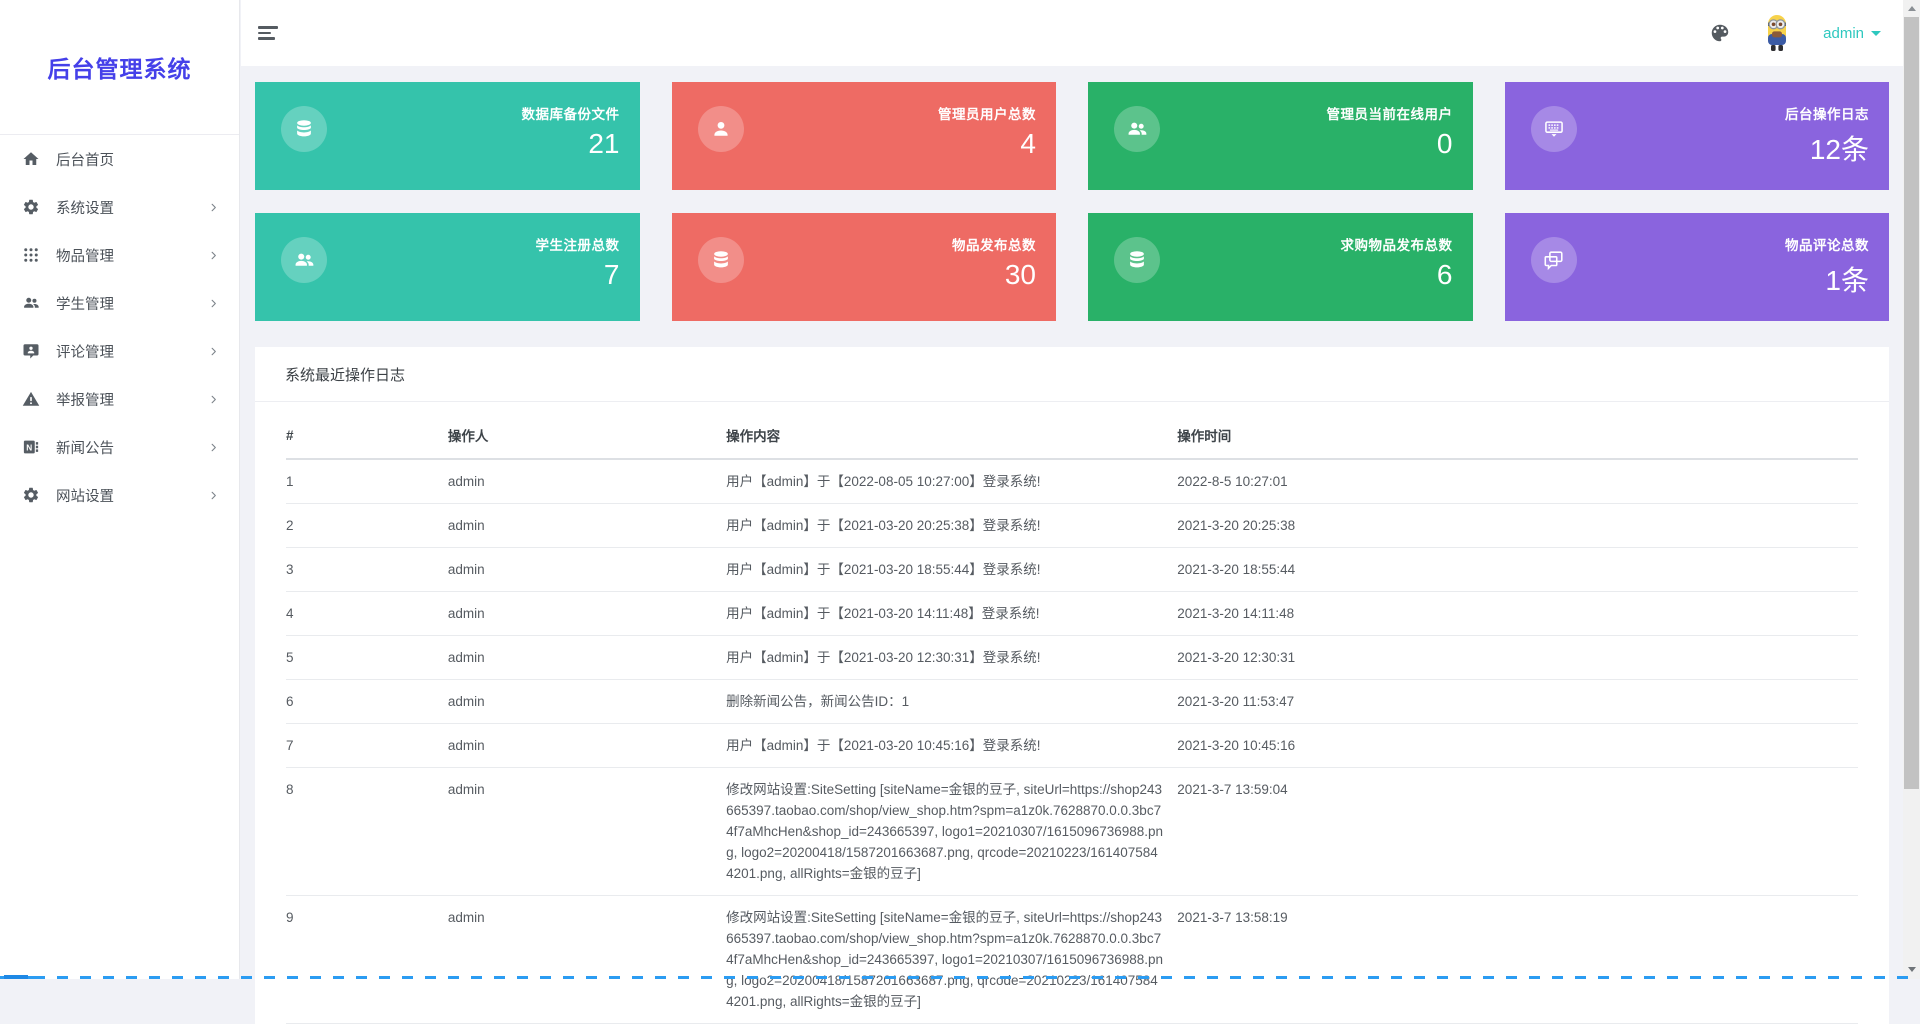 The width and height of the screenshot is (1920, 1024). Describe the element at coordinates (1517, 701) in the screenshot. I see `cell-time: 2021-3-20 11:53:47` at that location.